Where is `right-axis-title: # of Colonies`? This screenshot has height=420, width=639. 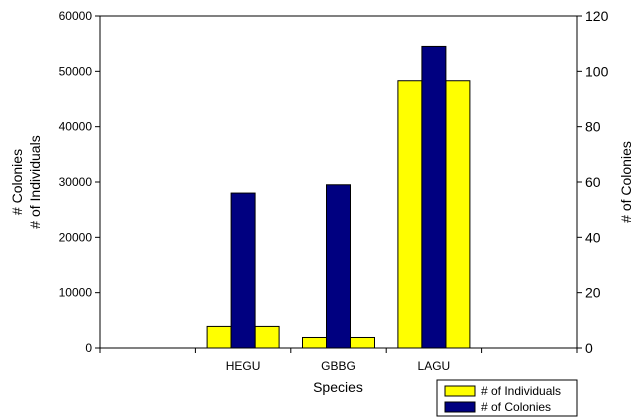 right-axis-title: # of Colonies is located at coordinates (626, 182).